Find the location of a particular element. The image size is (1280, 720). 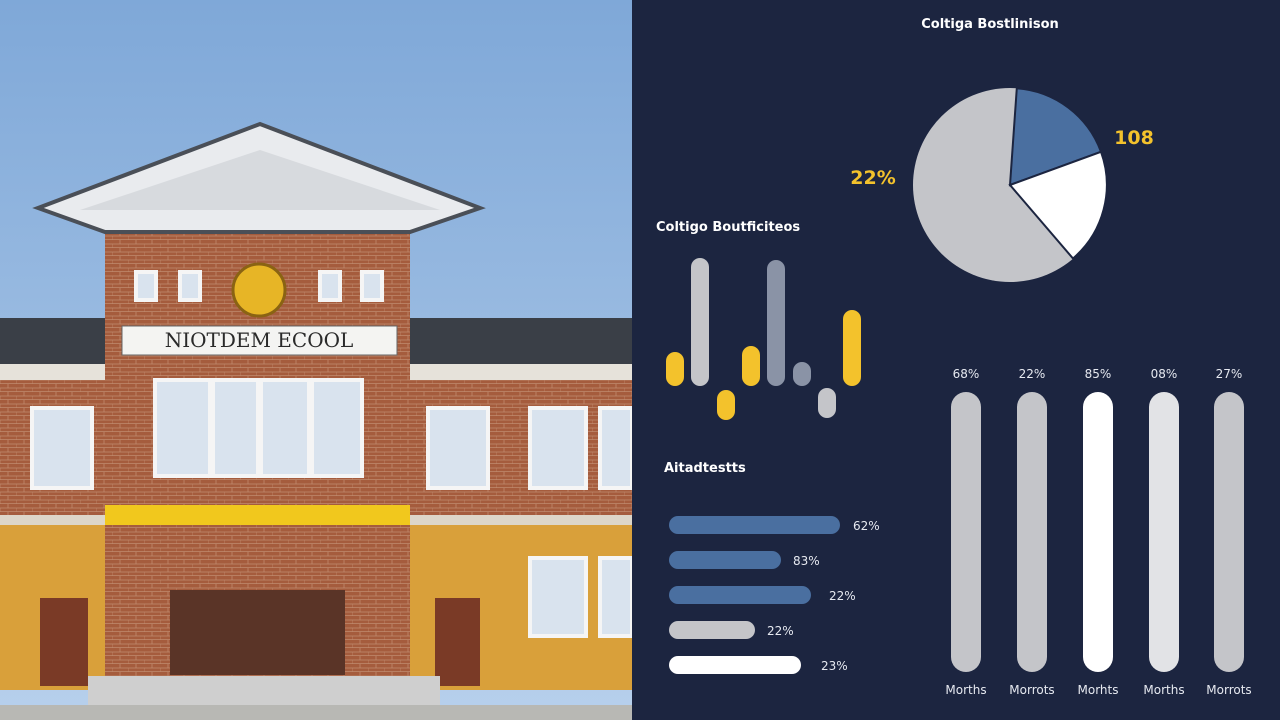

column-label: 85% is located at coordinates (1098, 374).